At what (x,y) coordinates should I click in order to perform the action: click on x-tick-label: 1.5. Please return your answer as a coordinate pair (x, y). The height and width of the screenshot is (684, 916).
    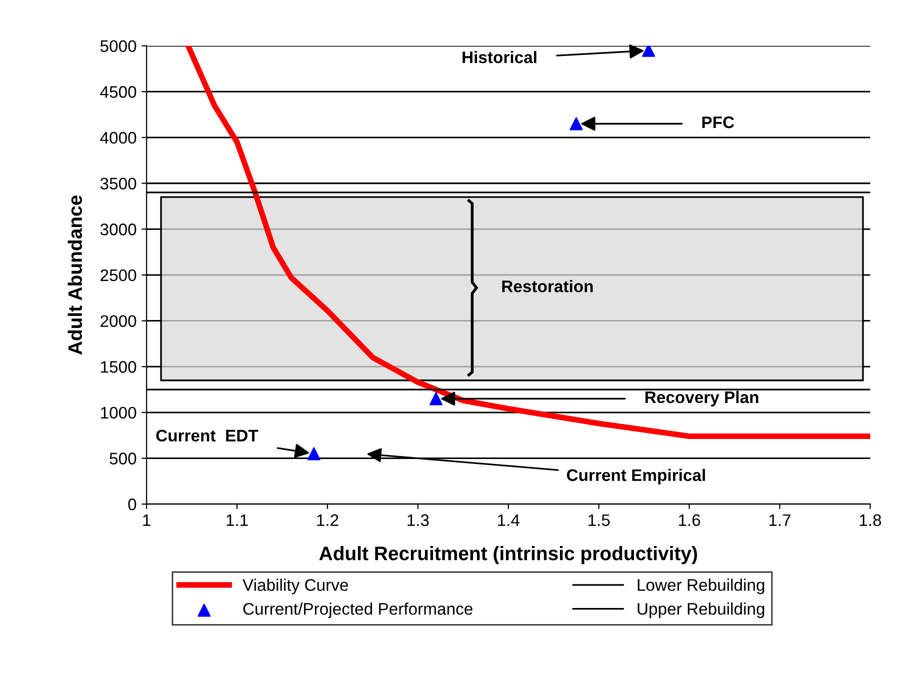
    Looking at the image, I should click on (599, 520).